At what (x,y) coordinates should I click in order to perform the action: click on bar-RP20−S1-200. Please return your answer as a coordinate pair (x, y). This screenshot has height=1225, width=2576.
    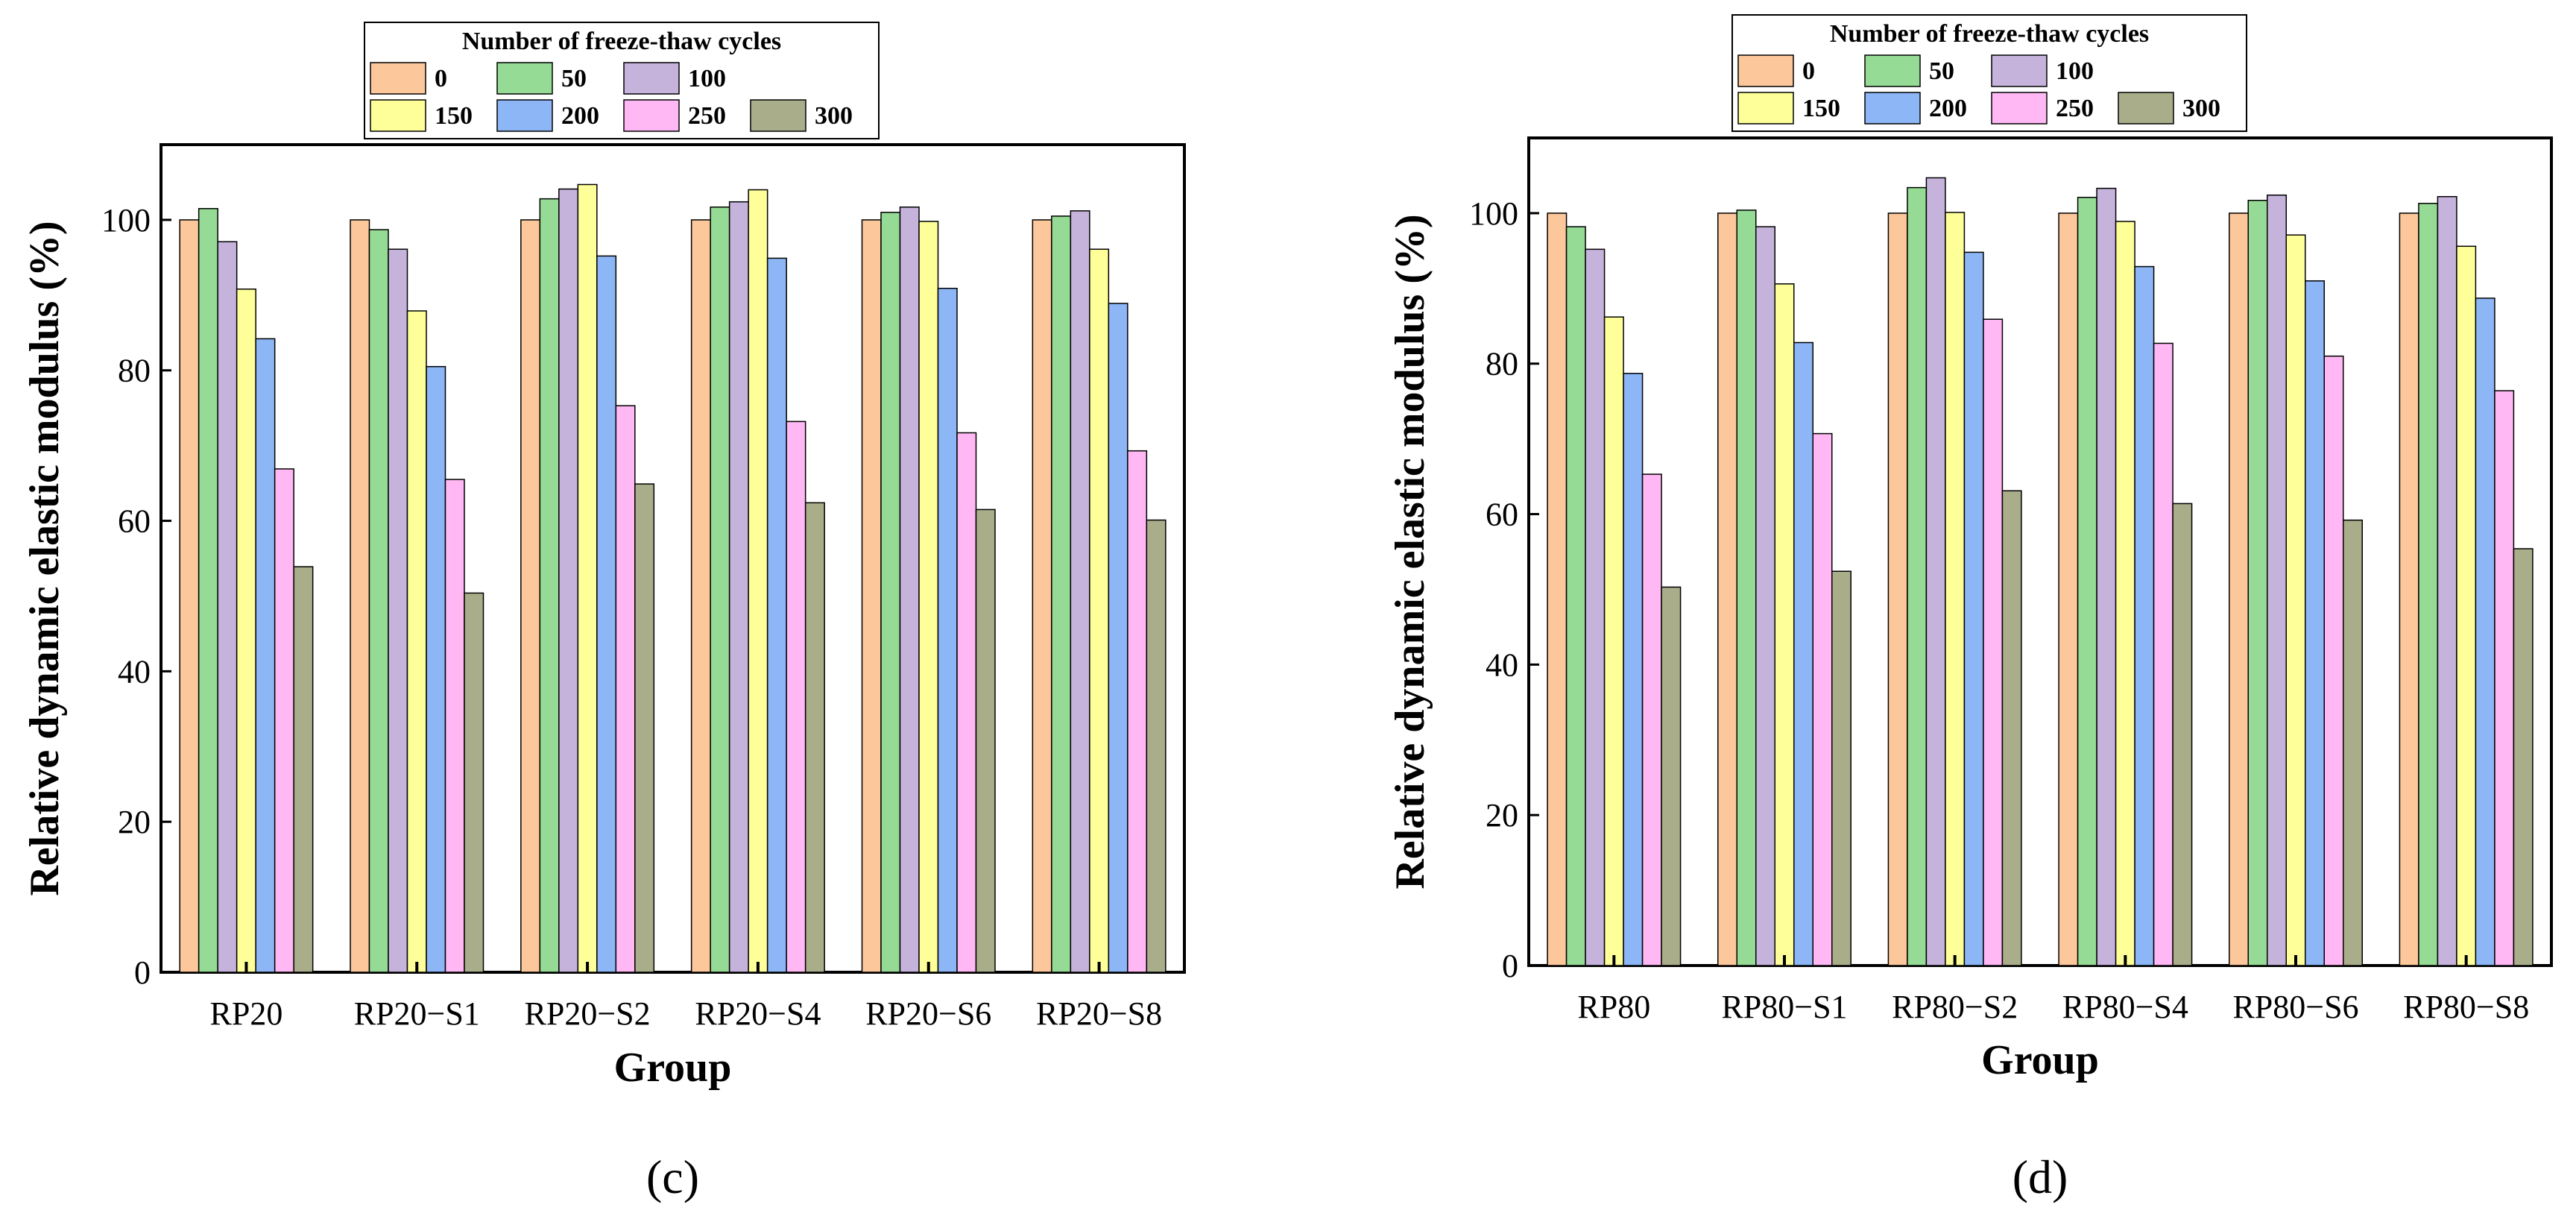
    Looking at the image, I should click on (436, 669).